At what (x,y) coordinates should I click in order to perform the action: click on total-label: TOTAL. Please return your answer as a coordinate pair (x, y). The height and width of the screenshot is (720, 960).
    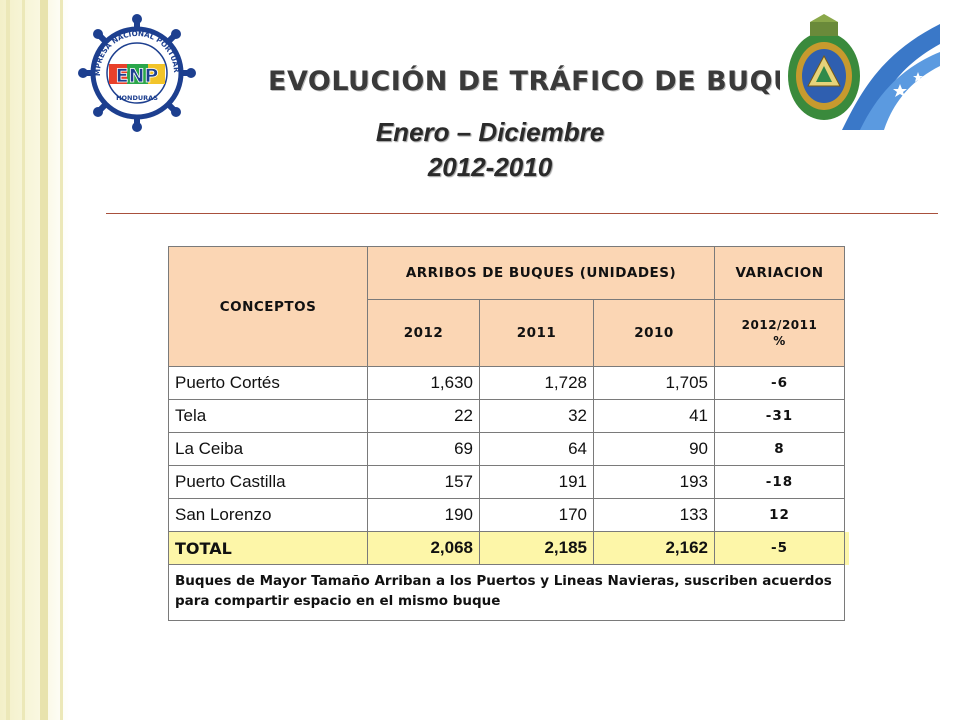
    Looking at the image, I should click on (268, 548).